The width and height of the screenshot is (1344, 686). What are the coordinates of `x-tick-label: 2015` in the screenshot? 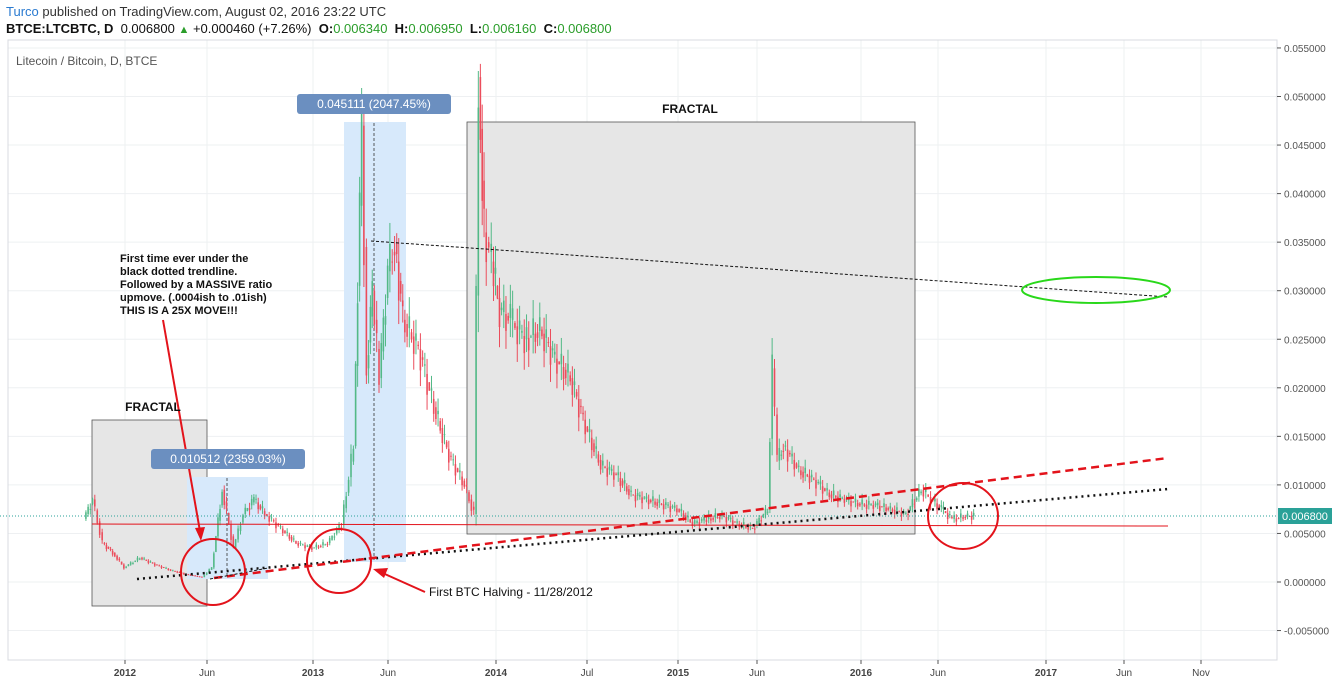 It's located at (678, 673).